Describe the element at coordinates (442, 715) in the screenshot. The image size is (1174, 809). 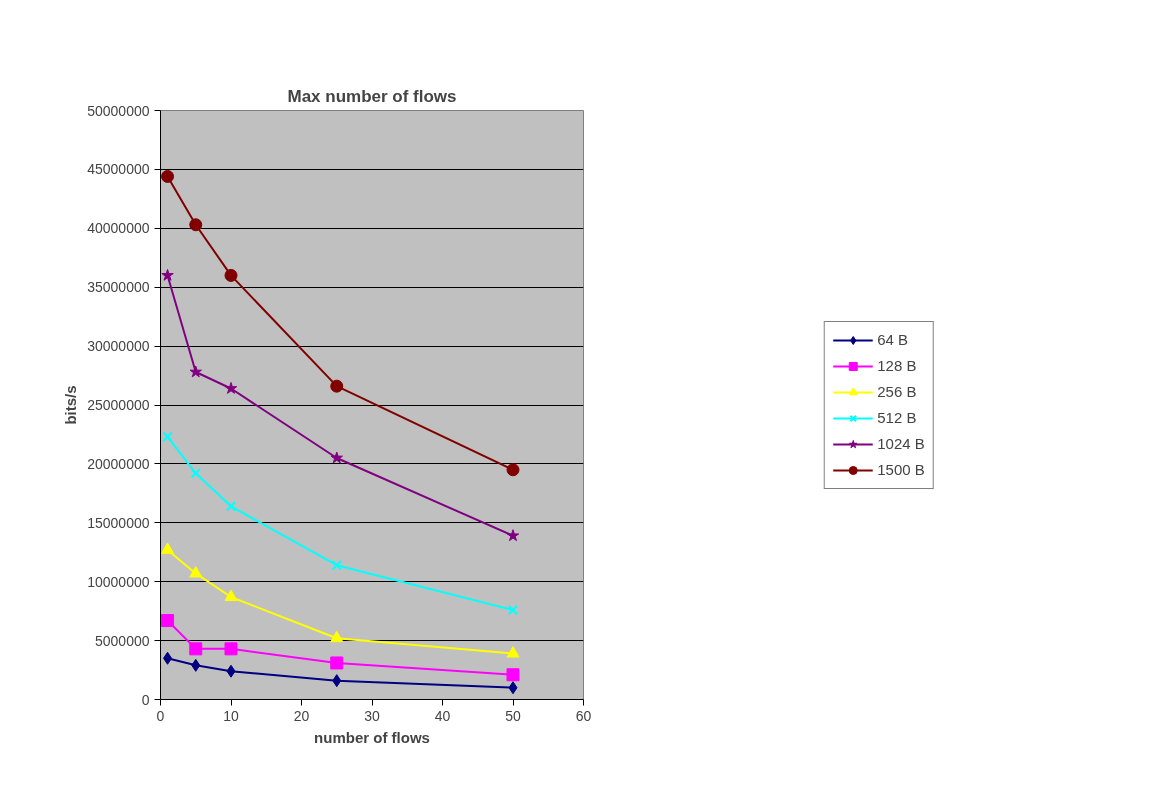
I see `x-tick-label: 40` at that location.